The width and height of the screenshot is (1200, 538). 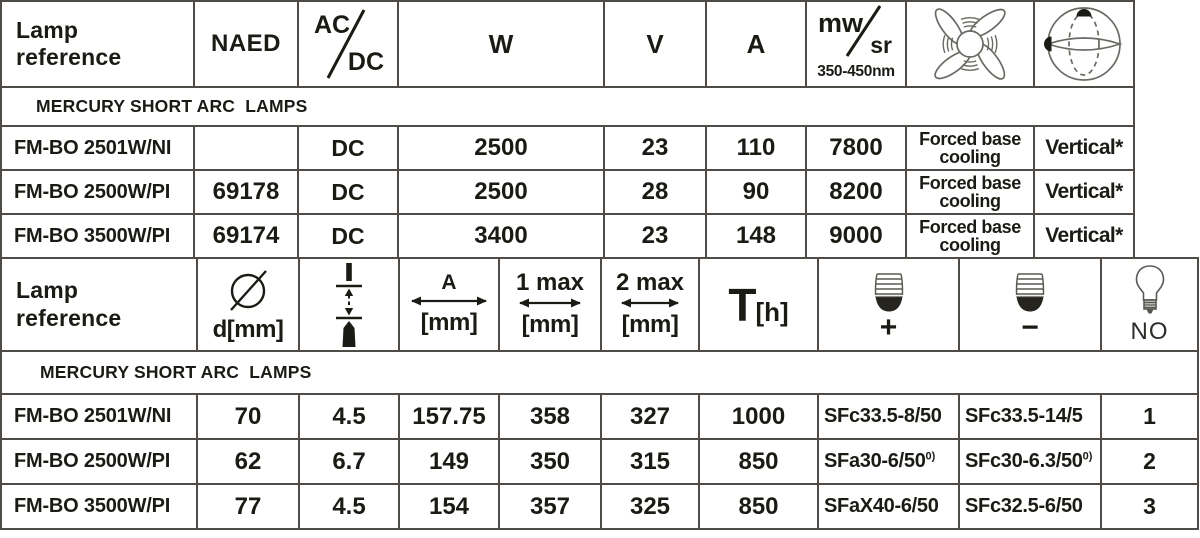 What do you see at coordinates (1030, 291) in the screenshot?
I see `screw-base-minus-icon` at bounding box center [1030, 291].